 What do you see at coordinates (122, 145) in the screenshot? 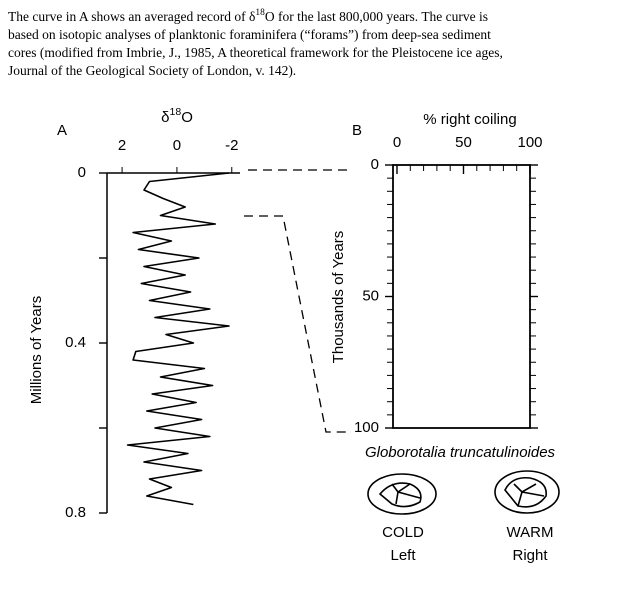
I see `x-tick-label: 2` at bounding box center [122, 145].